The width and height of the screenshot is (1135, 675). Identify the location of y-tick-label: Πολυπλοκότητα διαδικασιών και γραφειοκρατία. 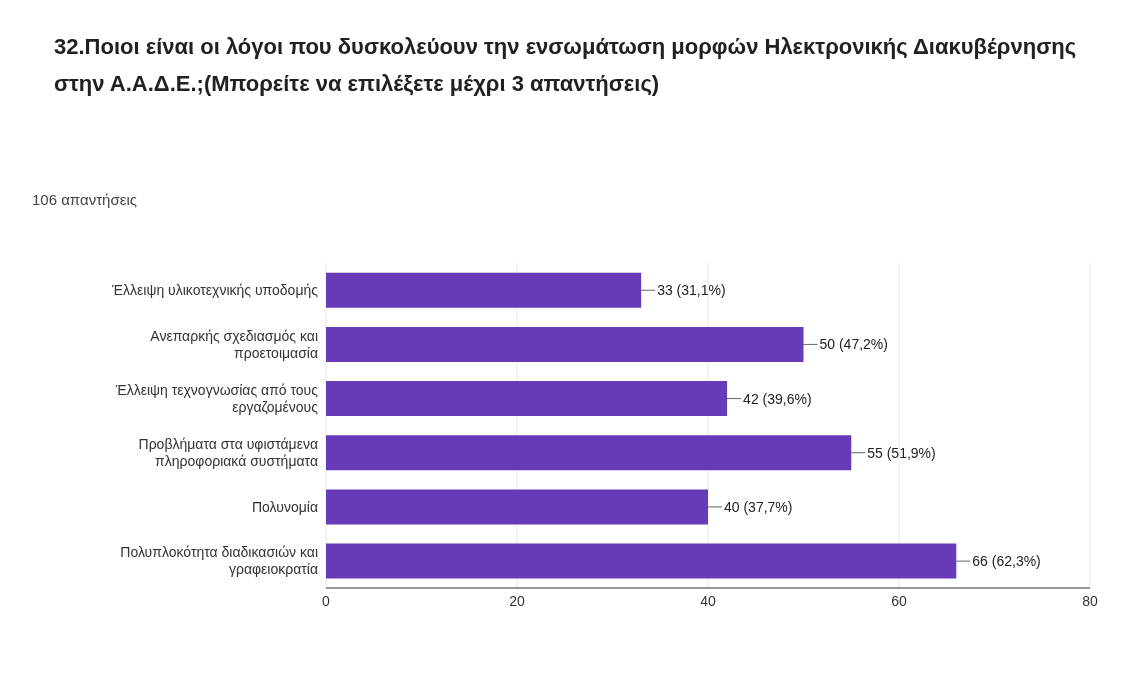
(219, 561).